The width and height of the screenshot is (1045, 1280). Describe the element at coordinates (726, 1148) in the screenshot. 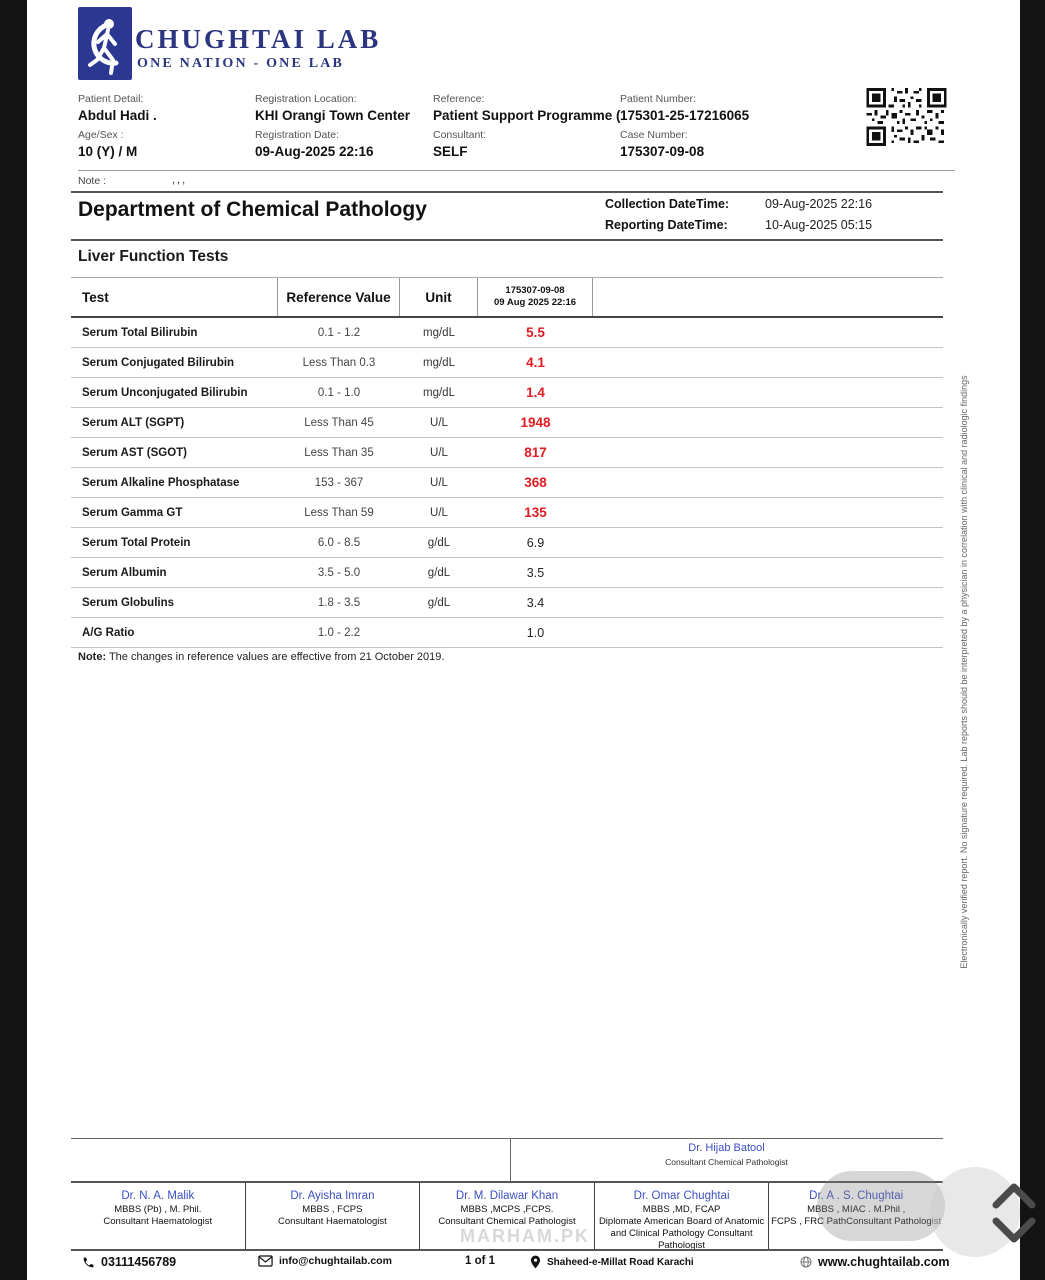

I see `verifier-name: Dr. Hijab Batool` at that location.